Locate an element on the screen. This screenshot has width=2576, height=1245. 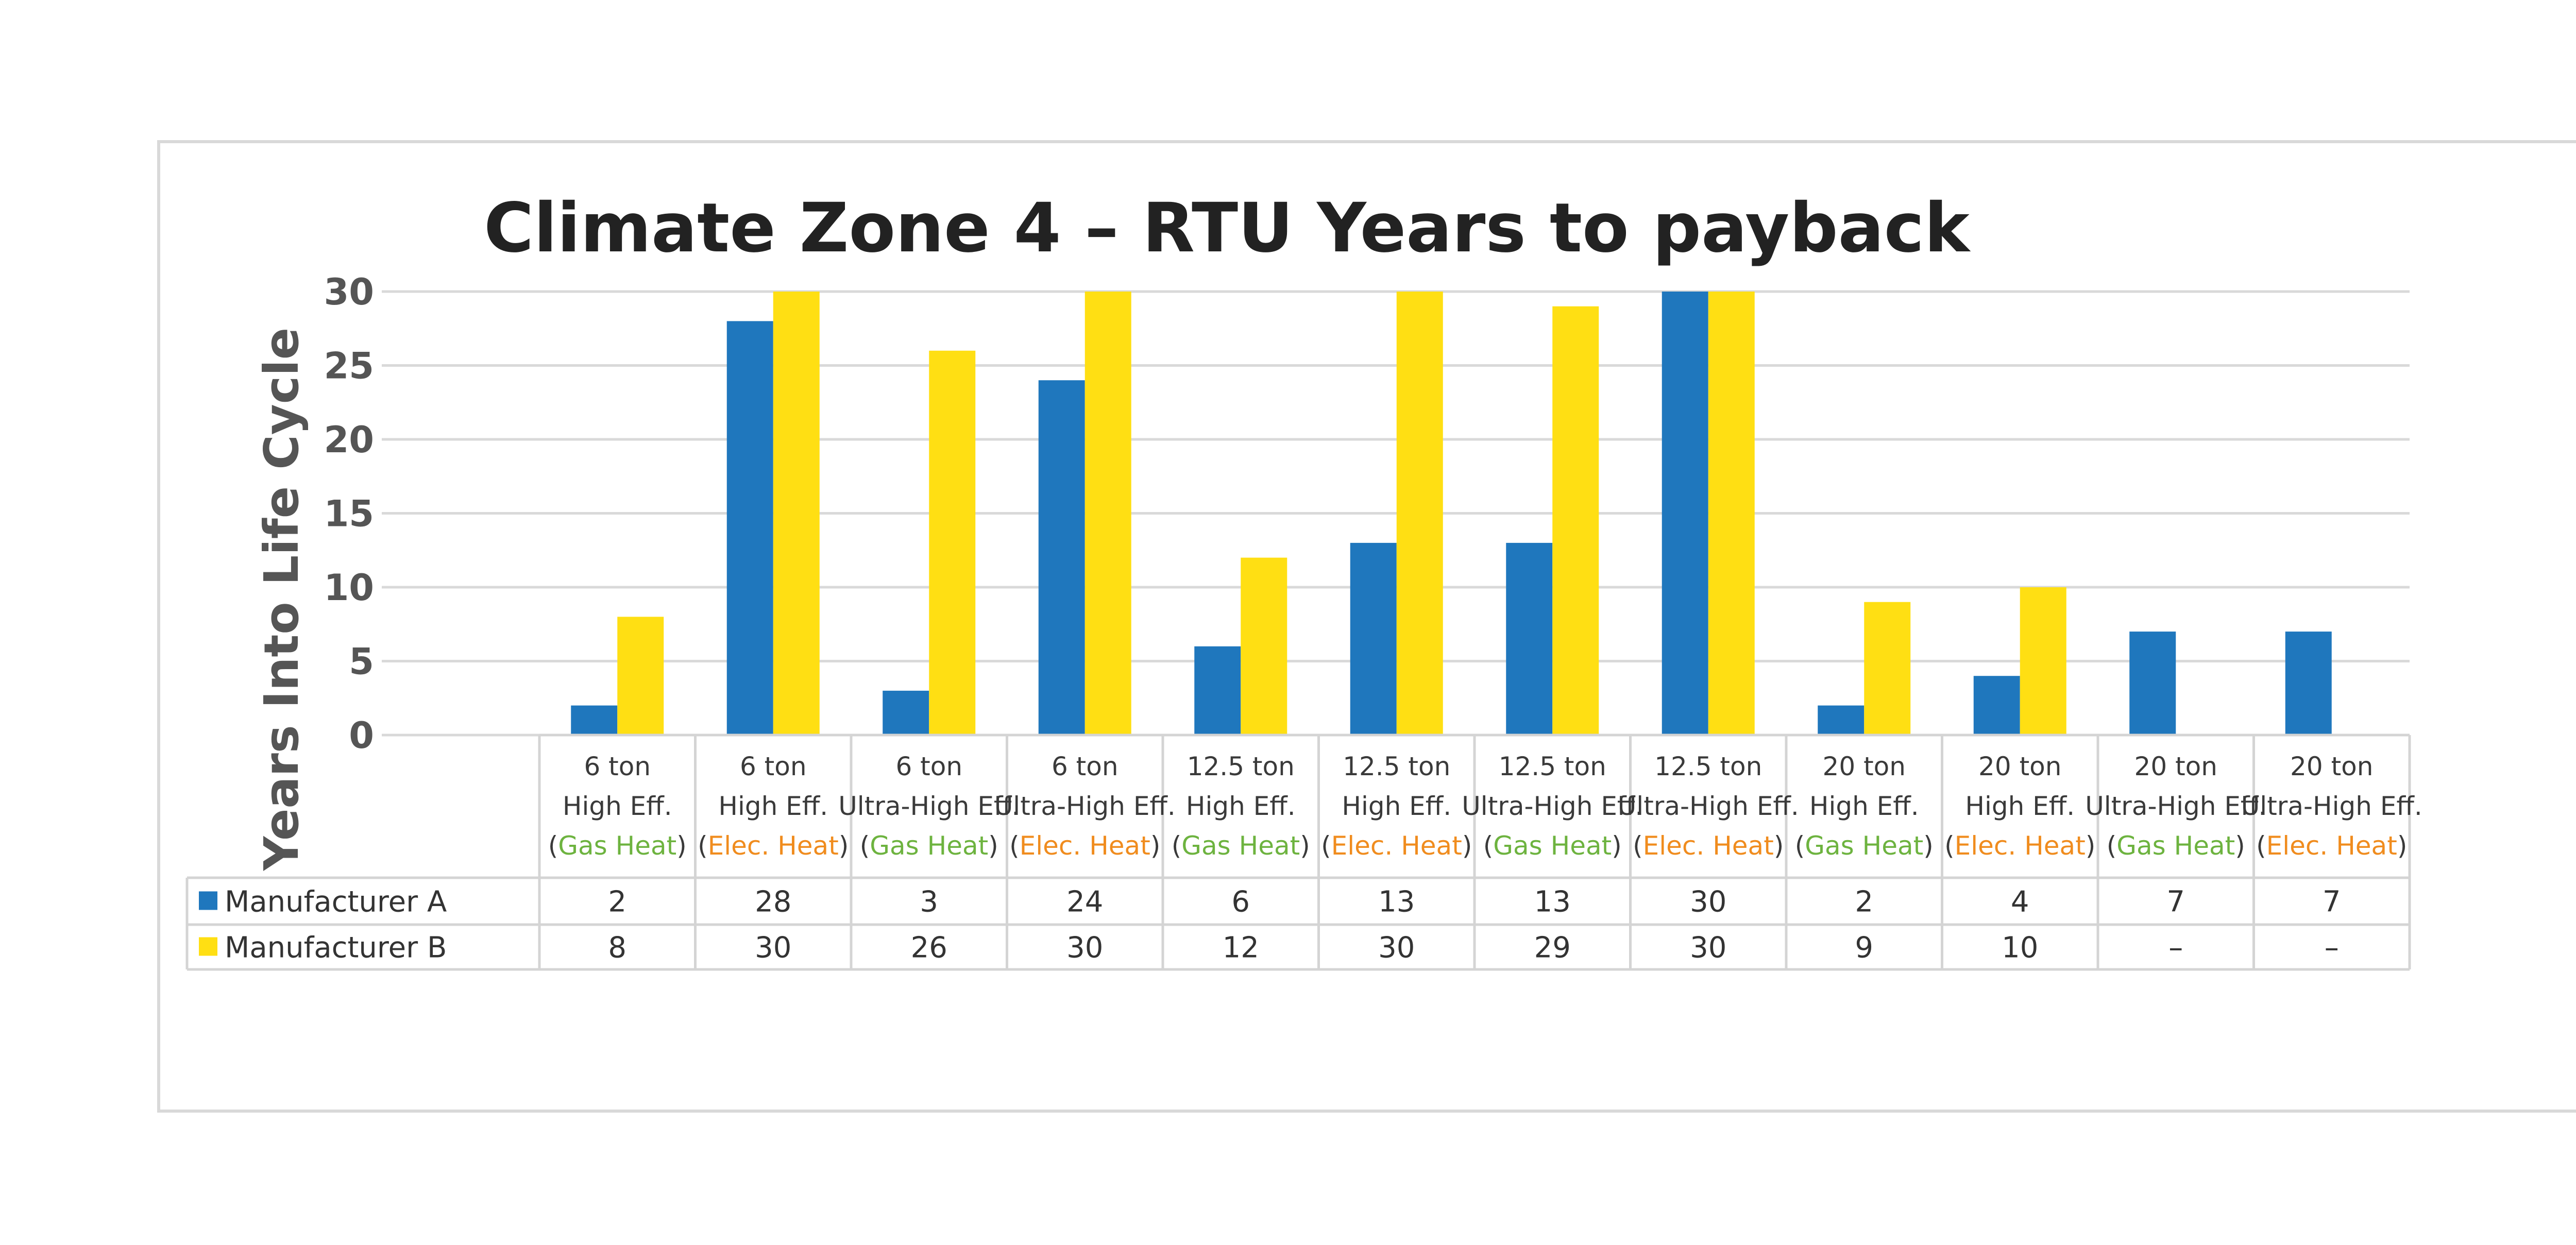
y-tick-label: 5 is located at coordinates (361, 662).